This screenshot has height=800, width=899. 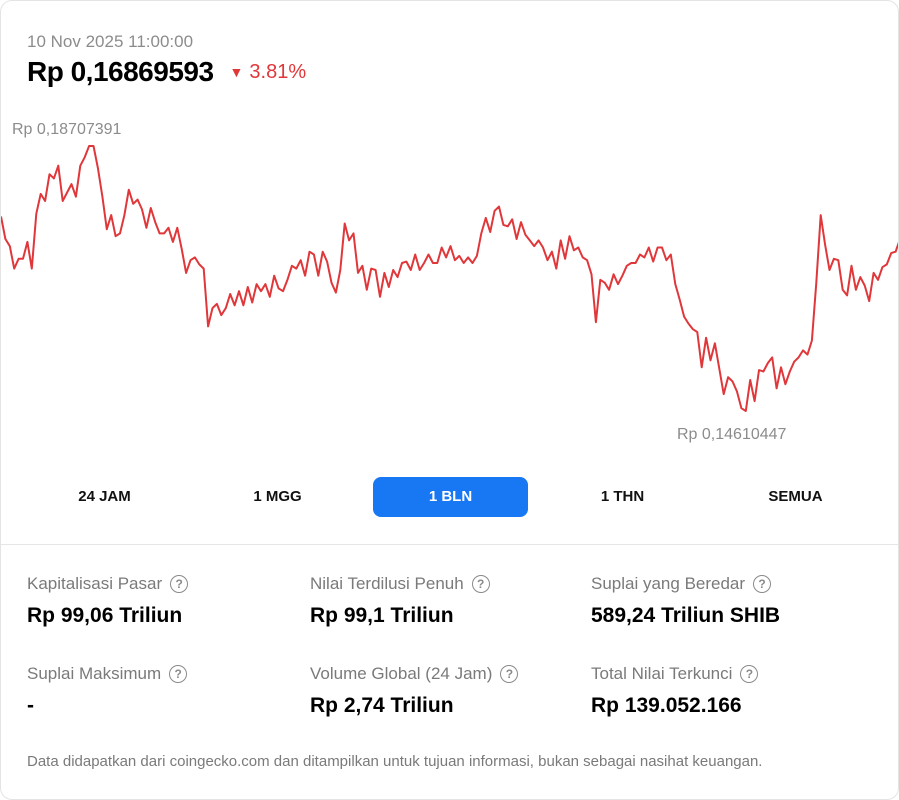 I want to click on stat-value: Rp 139.052.166, so click(x=666, y=705).